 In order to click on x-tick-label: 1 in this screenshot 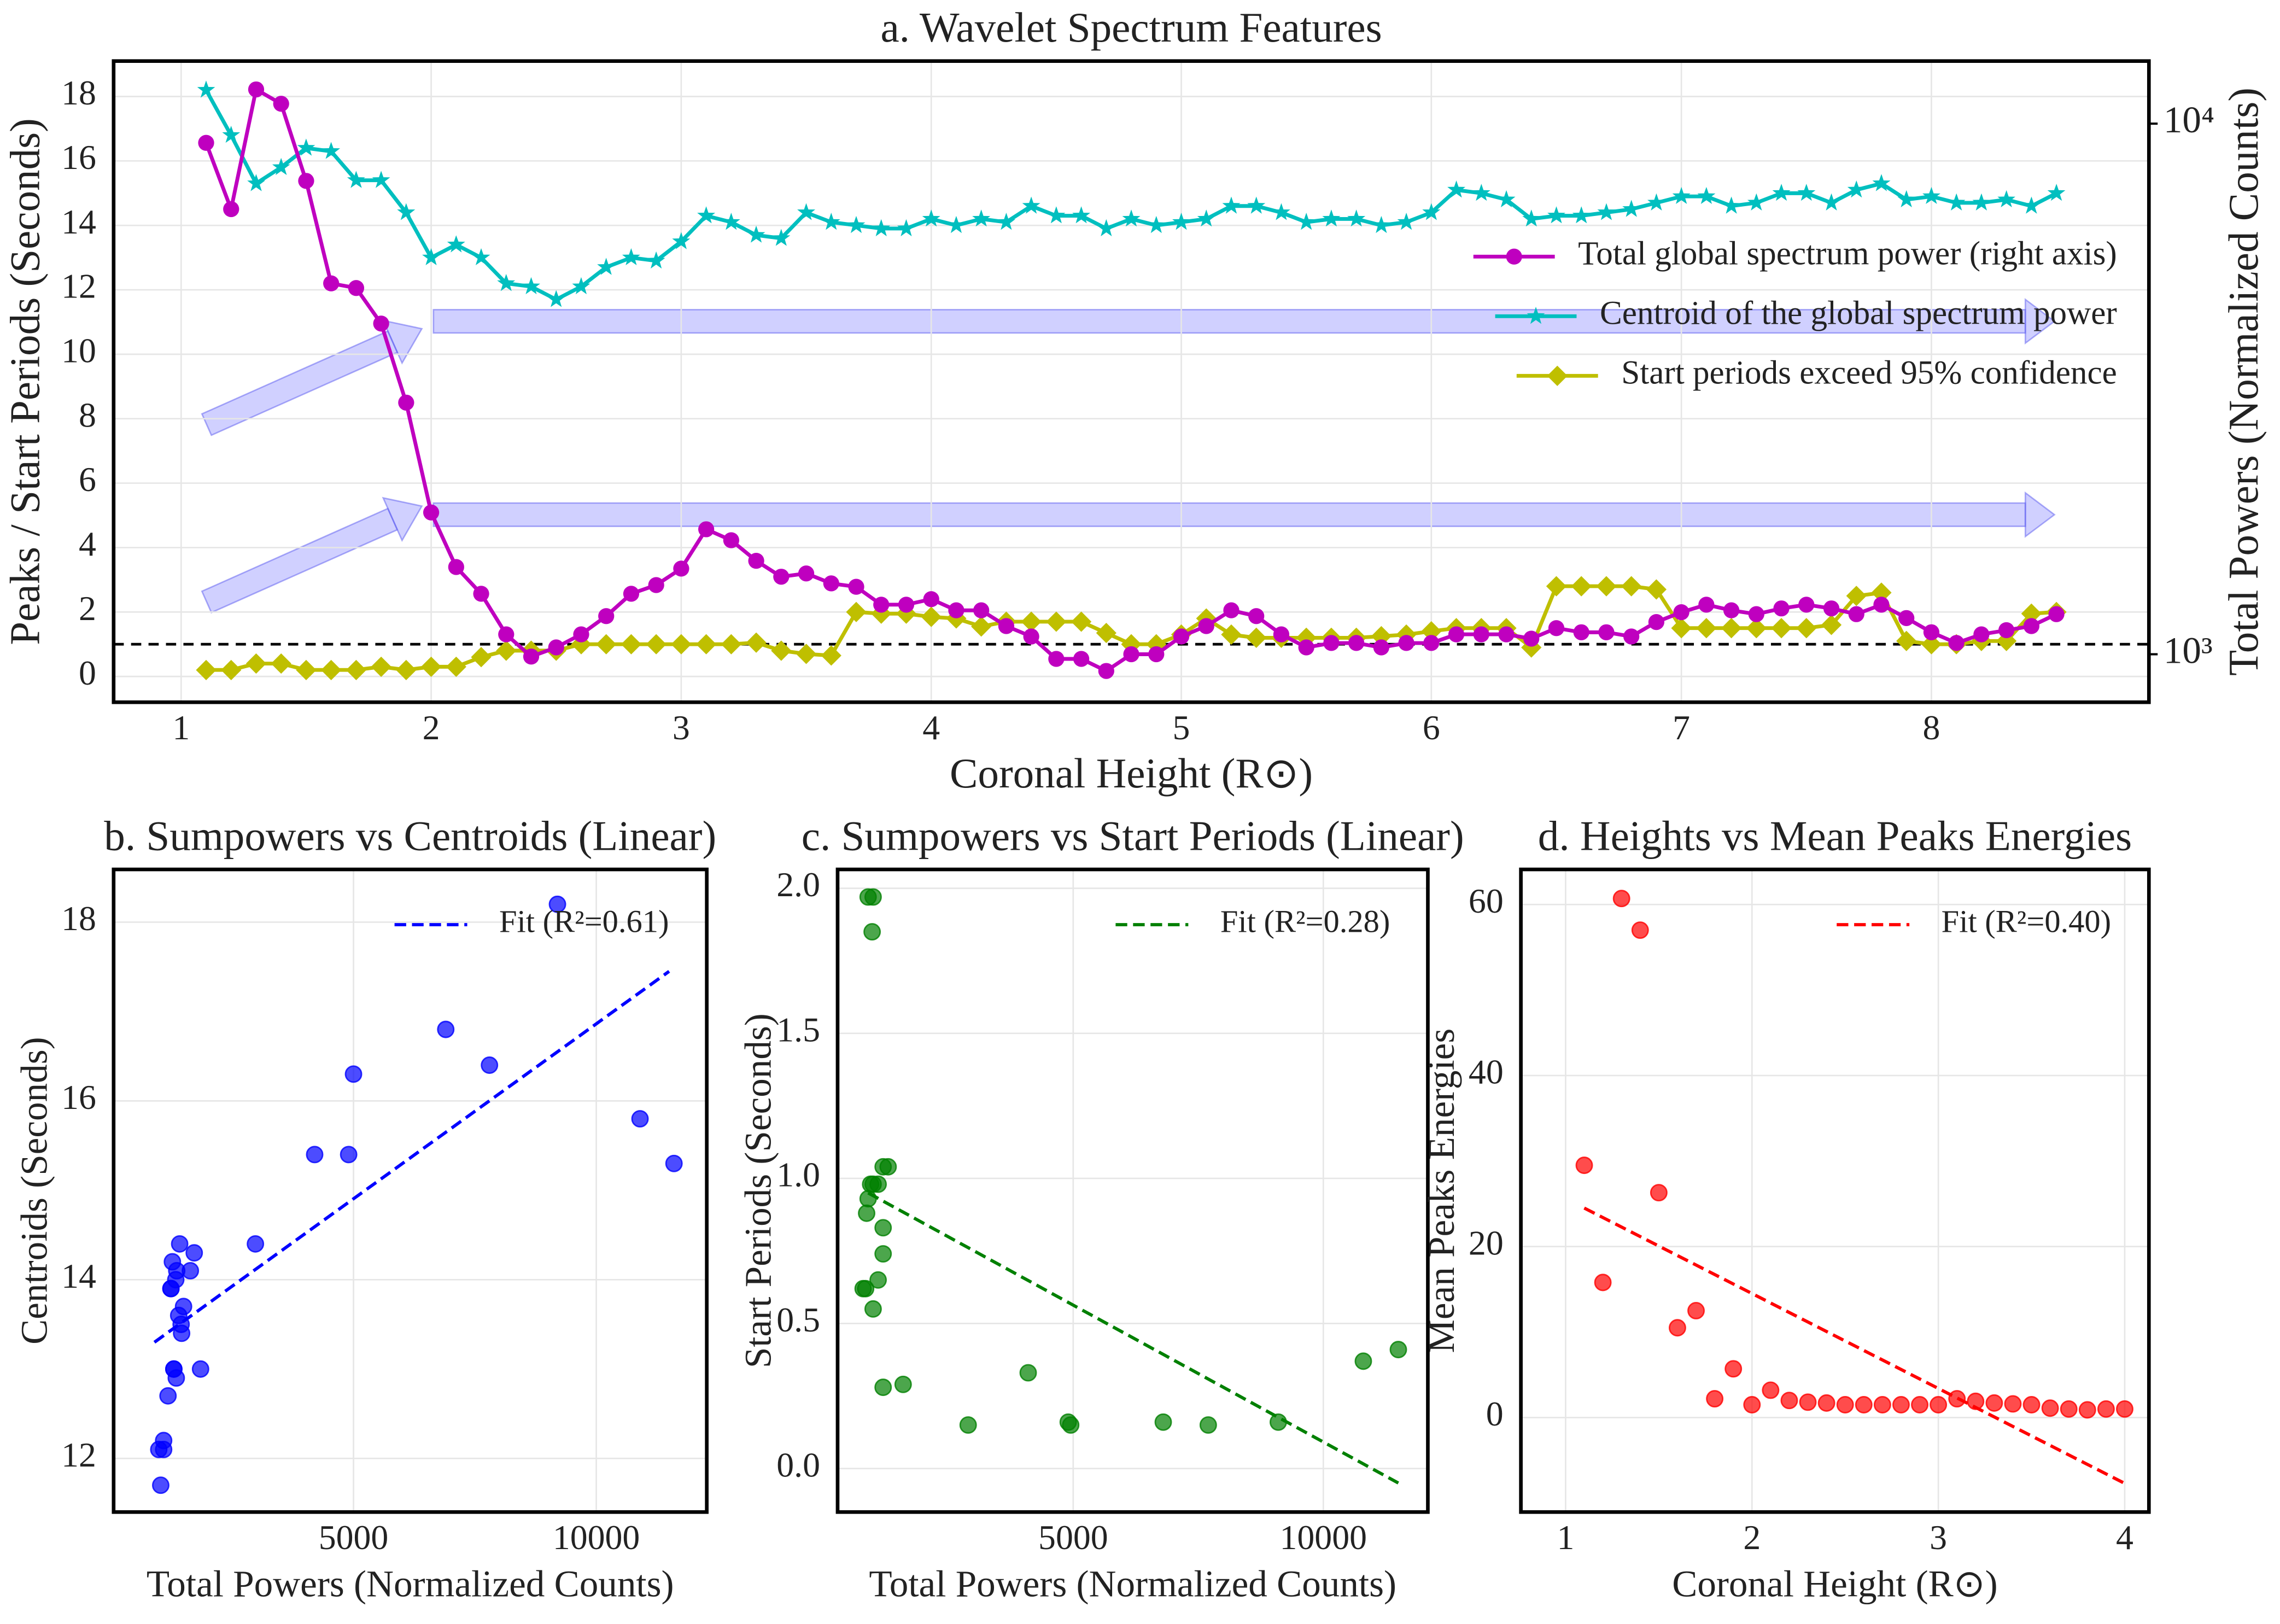, I will do `click(181, 727)`.